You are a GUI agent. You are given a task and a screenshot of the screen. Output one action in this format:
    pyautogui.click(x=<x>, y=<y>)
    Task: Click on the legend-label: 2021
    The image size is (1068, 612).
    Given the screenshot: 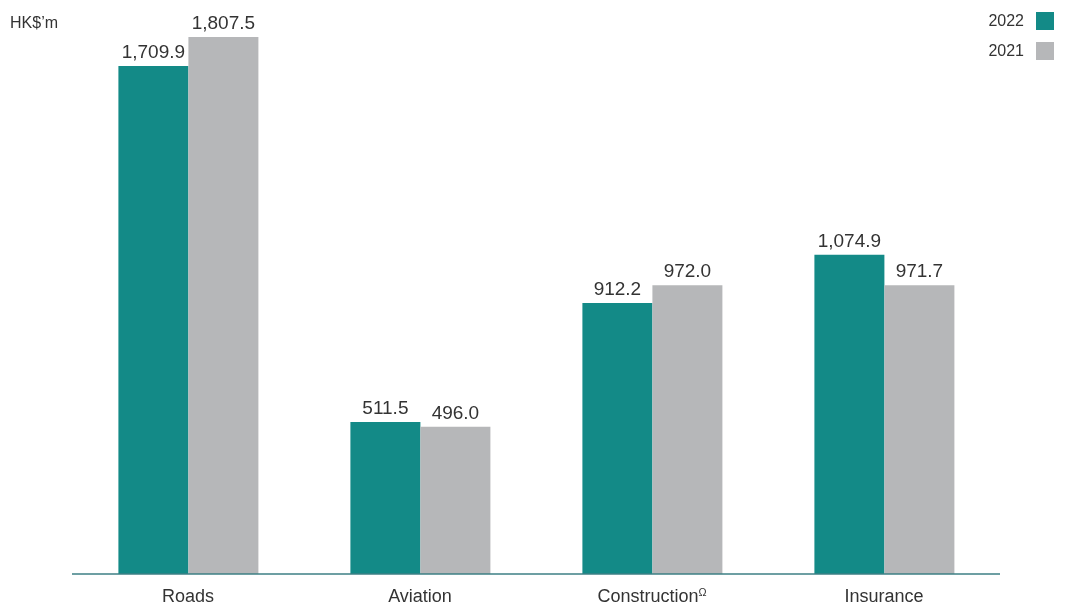 What is the action you would take?
    pyautogui.click(x=1006, y=51)
    